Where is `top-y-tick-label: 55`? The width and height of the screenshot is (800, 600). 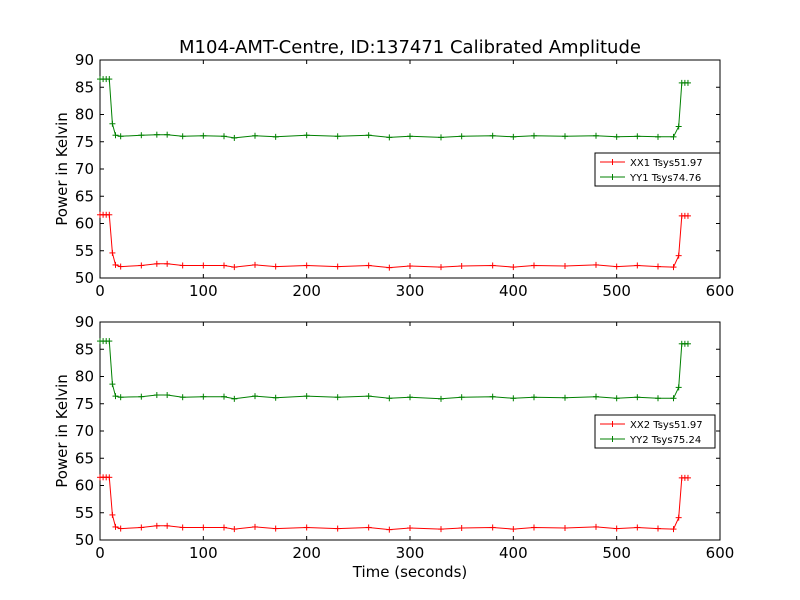 top-y-tick-label: 55 is located at coordinates (84, 251).